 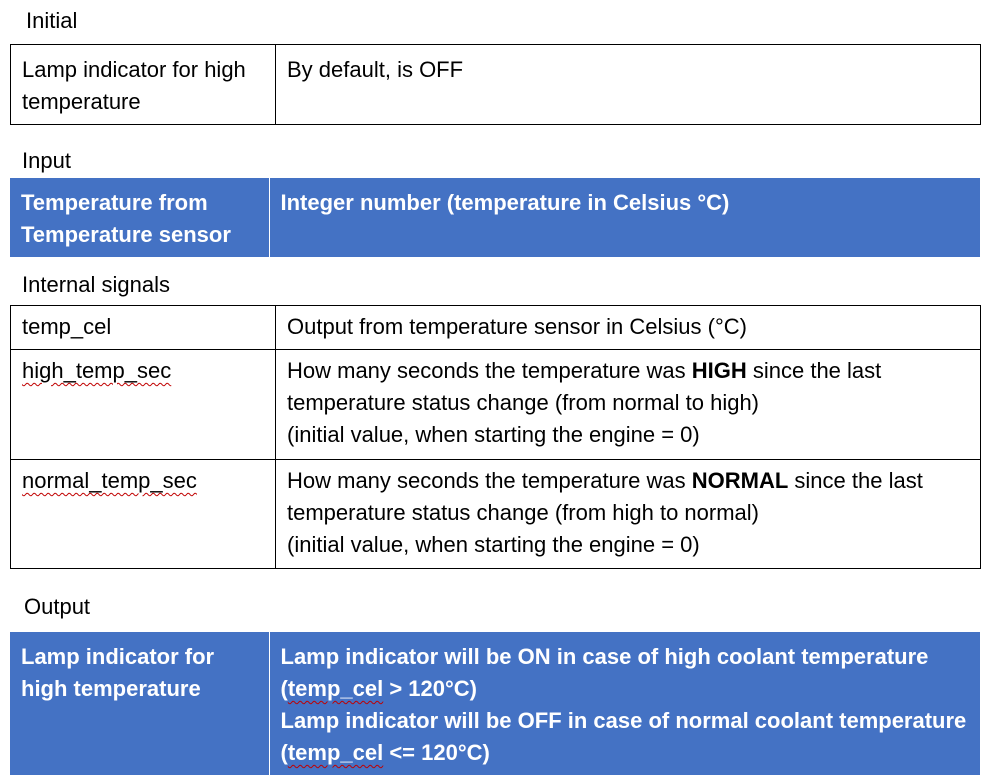 What do you see at coordinates (740, 480) in the screenshot?
I see `description-emphasis: NORMAL` at bounding box center [740, 480].